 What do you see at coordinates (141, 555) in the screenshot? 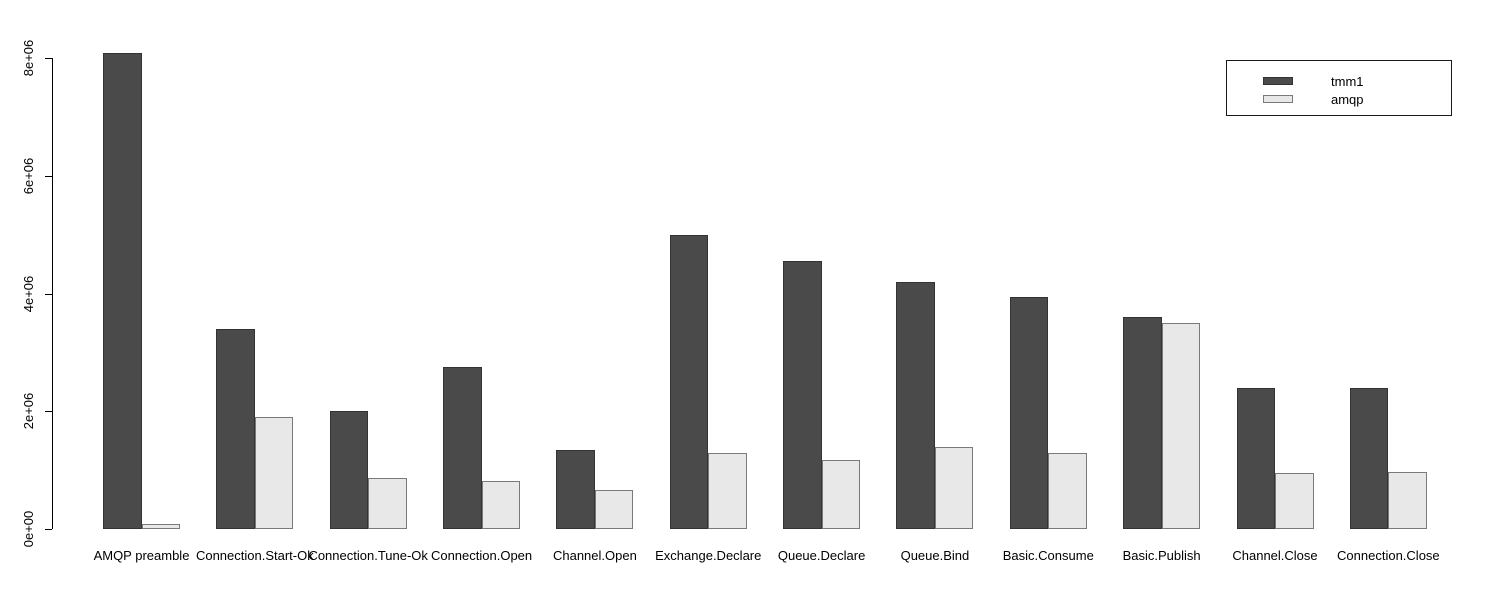
I see `x-axis-label: AMQP preamble` at bounding box center [141, 555].